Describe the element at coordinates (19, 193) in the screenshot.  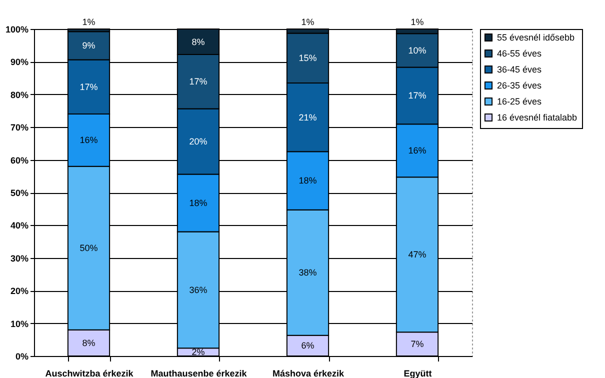
I see `y-tick-label: 50%` at that location.